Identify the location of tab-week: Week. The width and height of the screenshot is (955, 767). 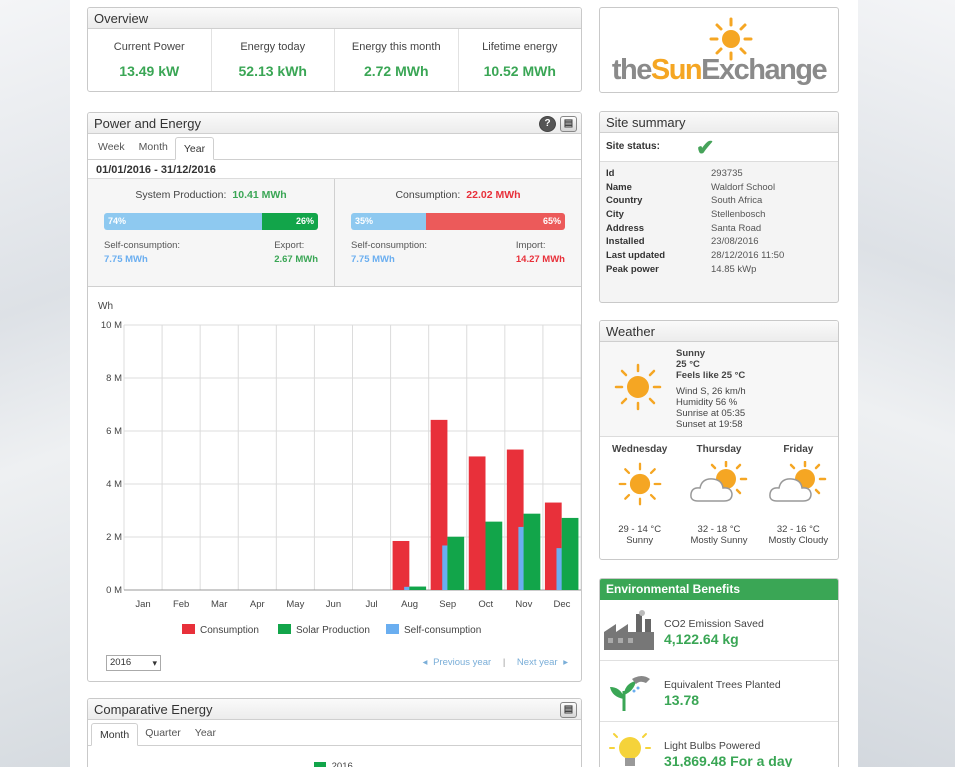
(111, 147).